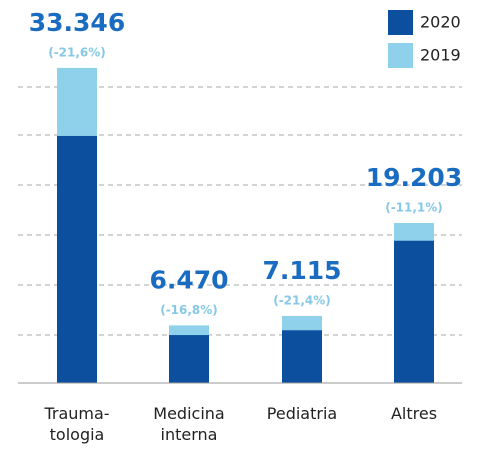 The image size is (479, 451). What do you see at coordinates (302, 413) in the screenshot?
I see `x-tick-label: Pediatria` at bounding box center [302, 413].